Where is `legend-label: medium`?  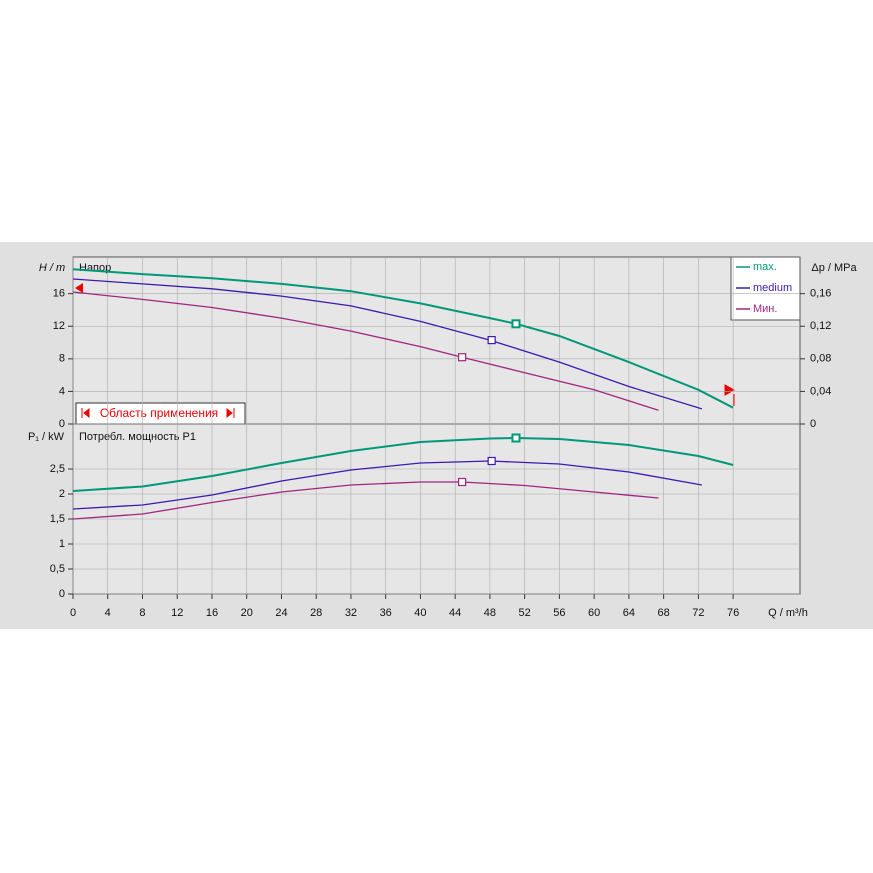 legend-label: medium is located at coordinates (772, 288).